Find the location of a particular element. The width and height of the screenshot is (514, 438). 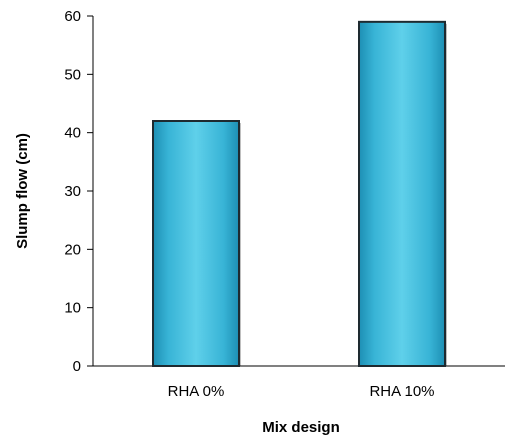

y-tick-label: 40 is located at coordinates (72, 133).